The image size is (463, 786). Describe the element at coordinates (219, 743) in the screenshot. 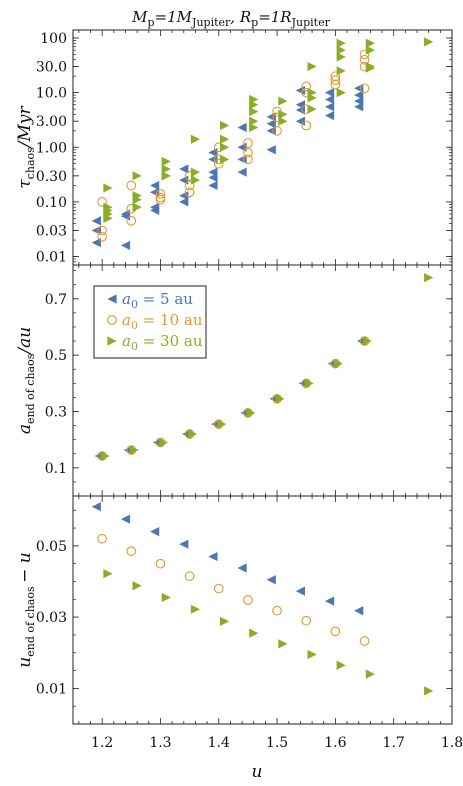

I see `x-tick-label: 1.4` at that location.